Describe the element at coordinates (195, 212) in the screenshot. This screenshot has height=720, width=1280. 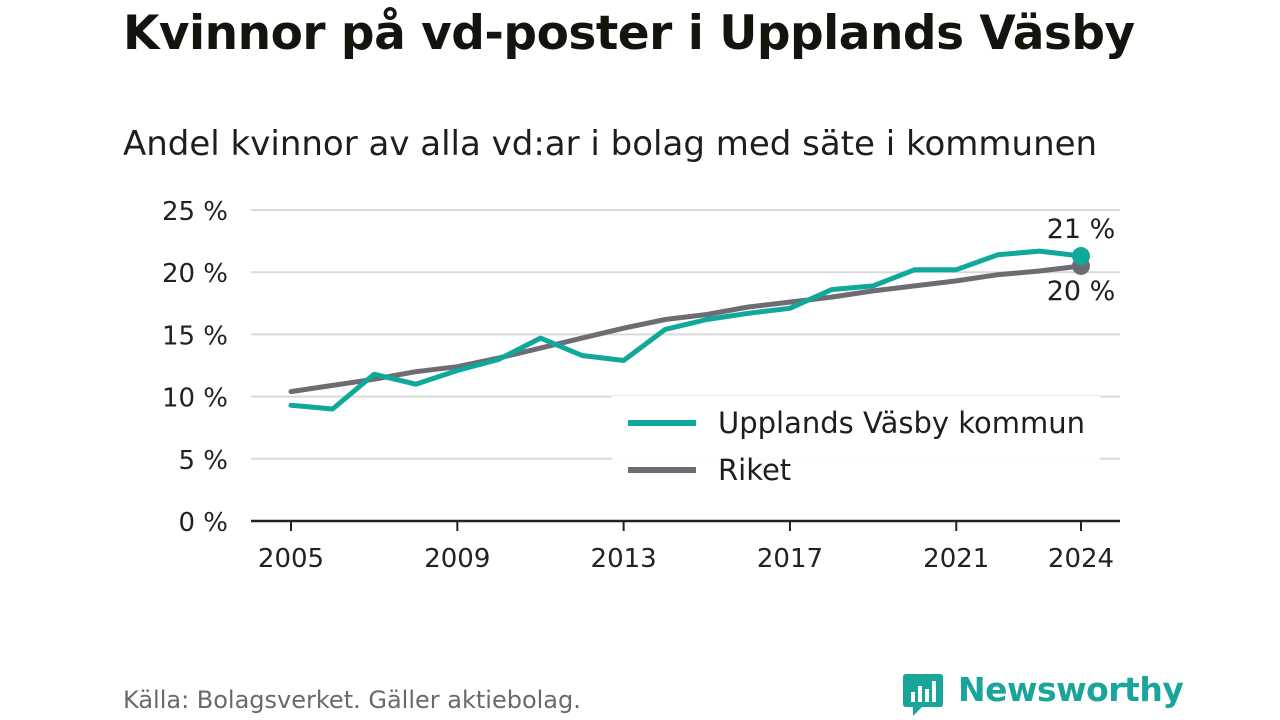
I see `y-tick-label: 25 %` at that location.